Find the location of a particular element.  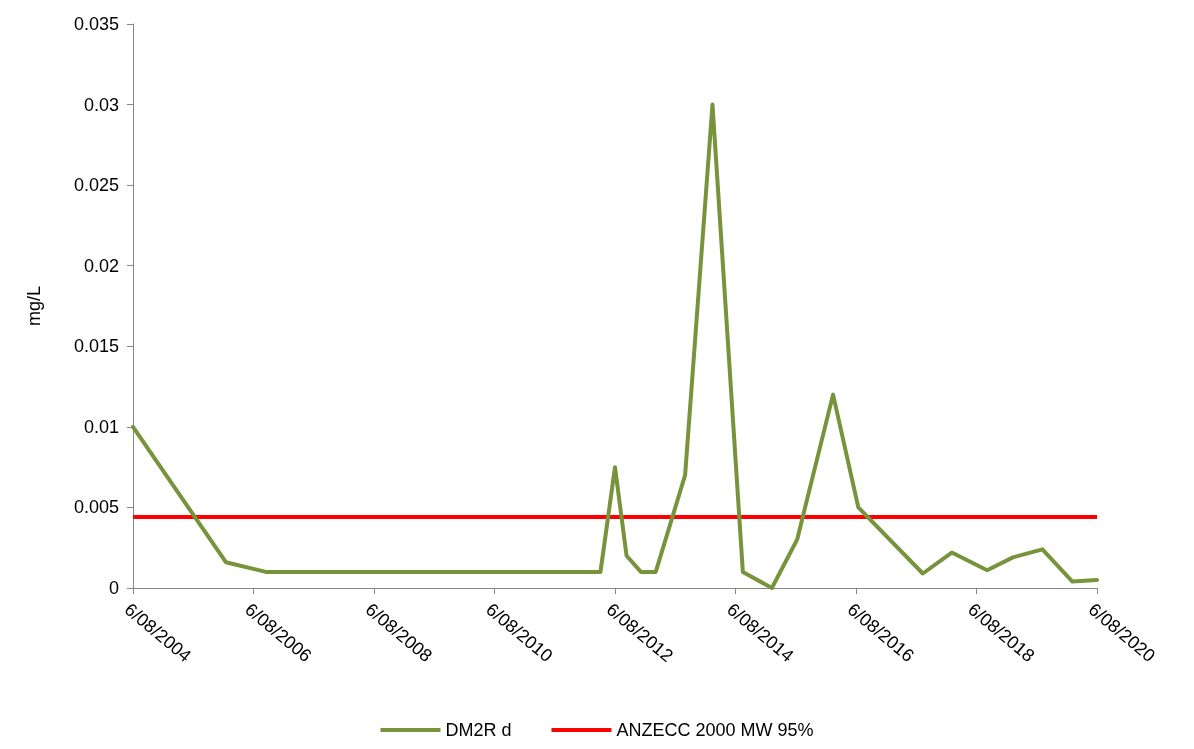

y-tick-label: 0.03 is located at coordinates (101, 104).